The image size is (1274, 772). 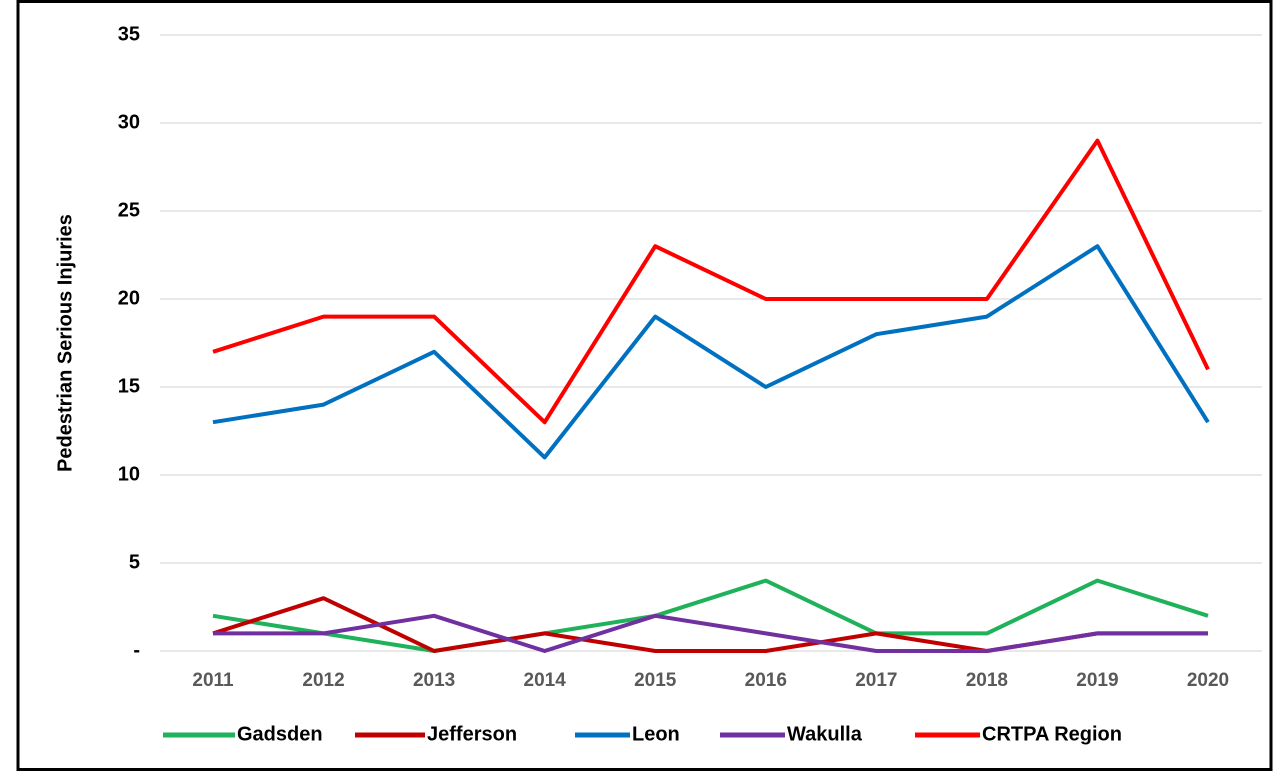 I want to click on x-tick-label: 2016, so click(x=766, y=680).